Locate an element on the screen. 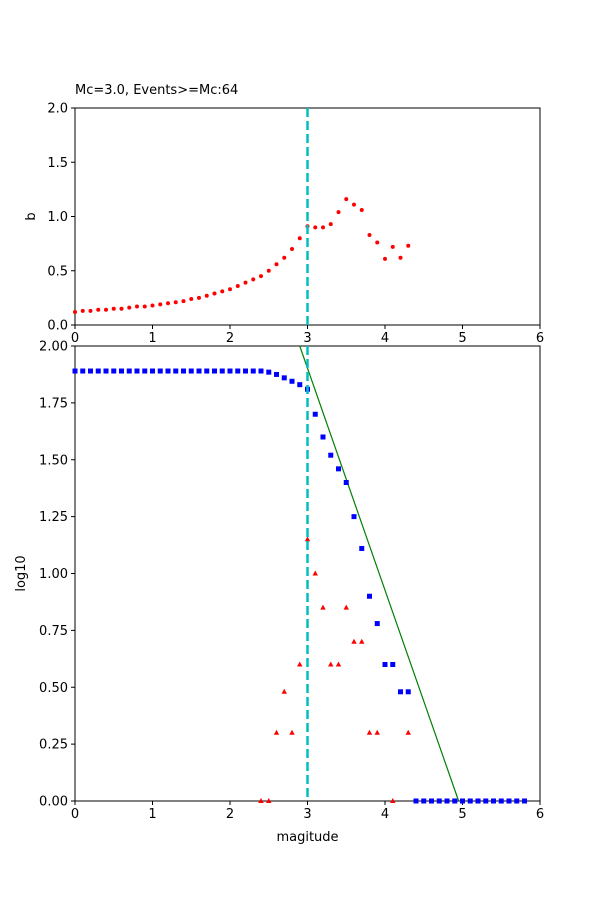  fmd-y-tick-label: 0.75 is located at coordinates (53, 631).